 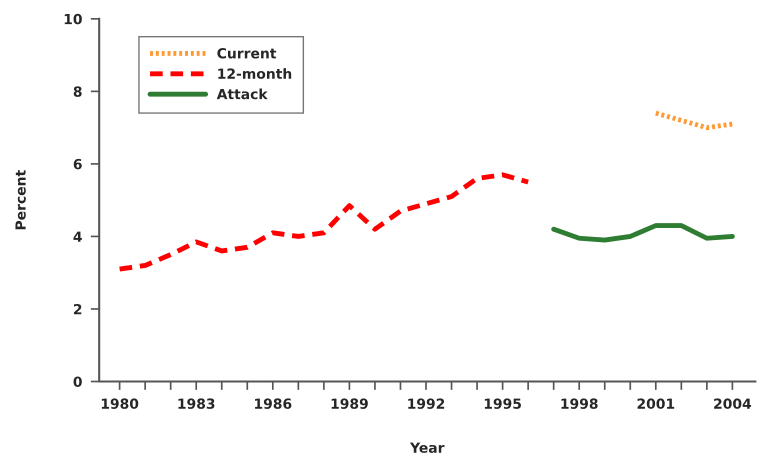 I want to click on x-axis-title: Year, so click(x=427, y=447).